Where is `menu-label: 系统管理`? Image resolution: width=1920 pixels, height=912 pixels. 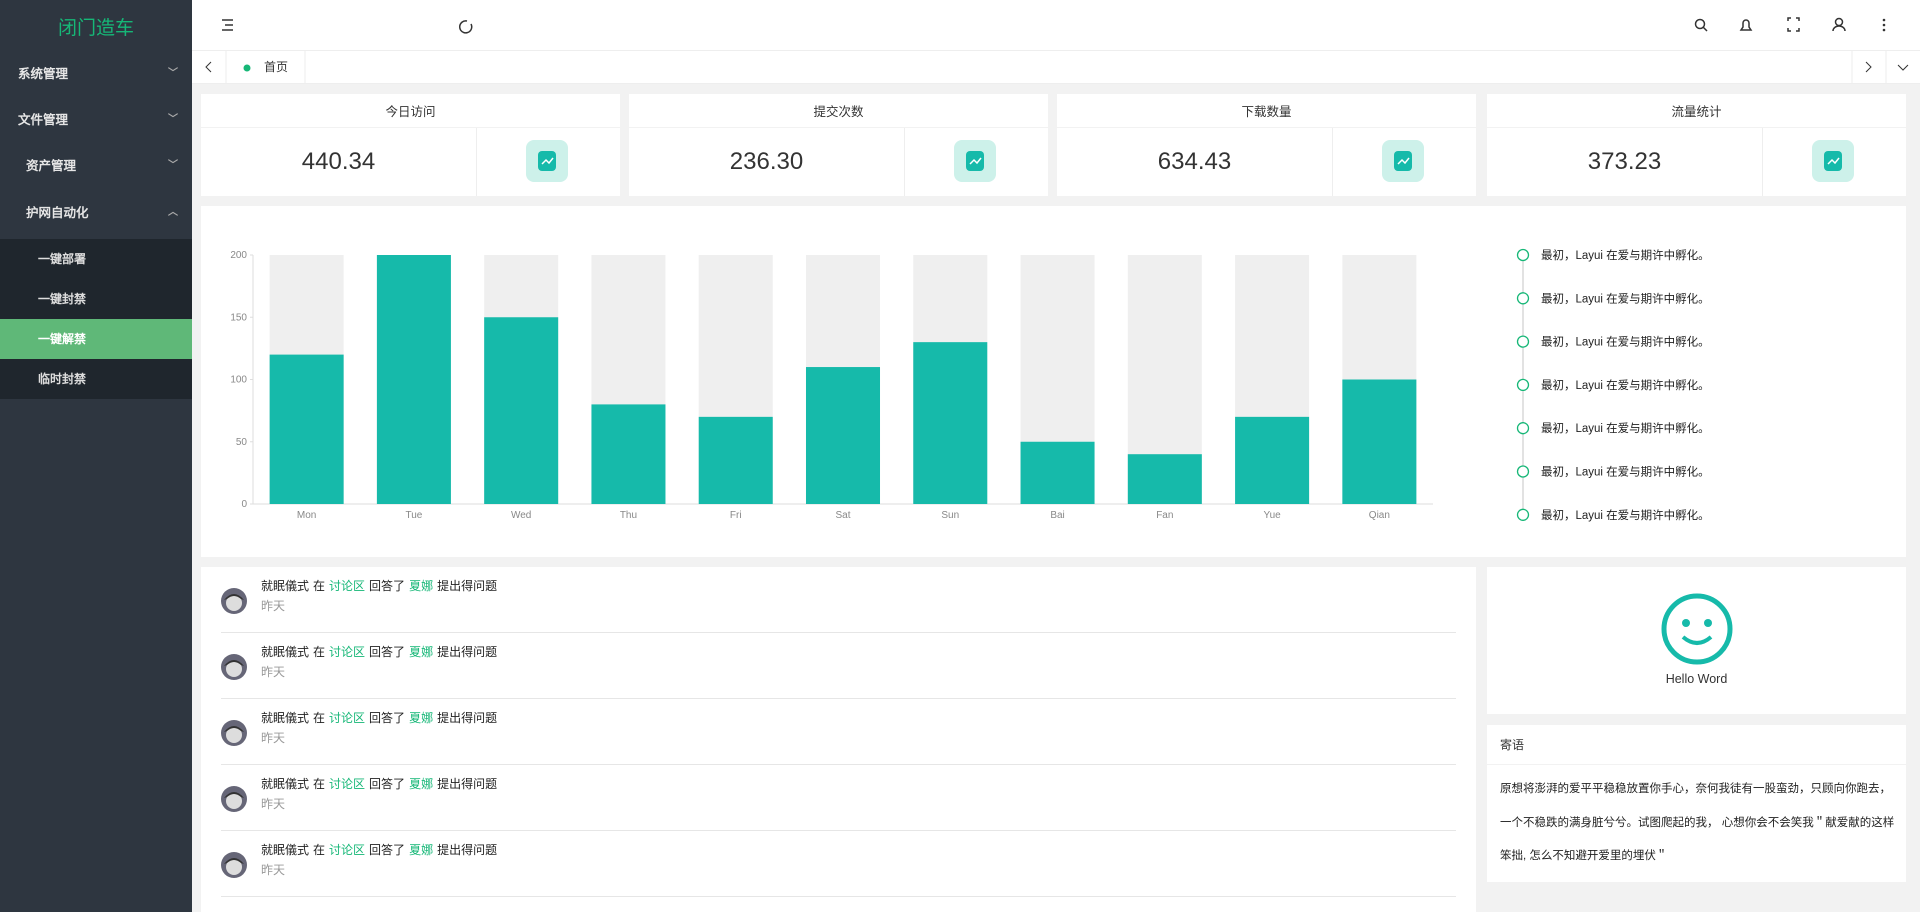
menu-label: 系统管理 is located at coordinates (43, 74).